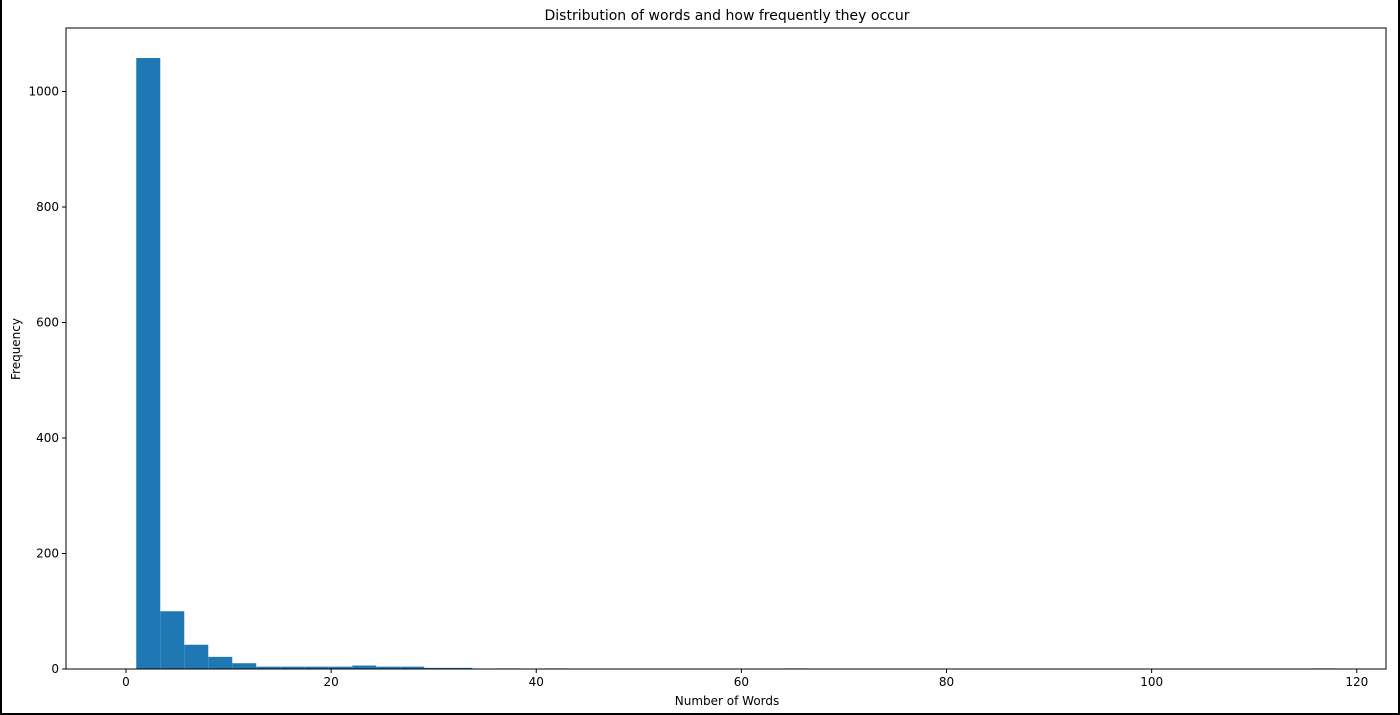  I want to click on x-tick-label: 20, so click(330, 682).